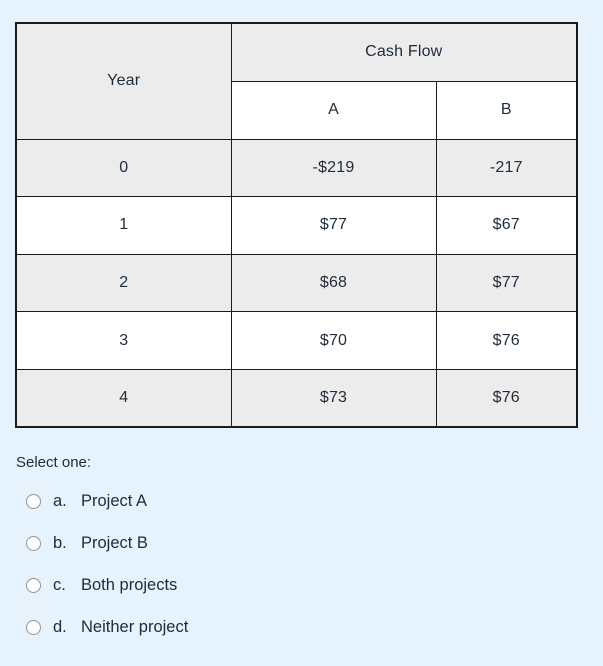  I want to click on option-label: Project B, so click(114, 543).